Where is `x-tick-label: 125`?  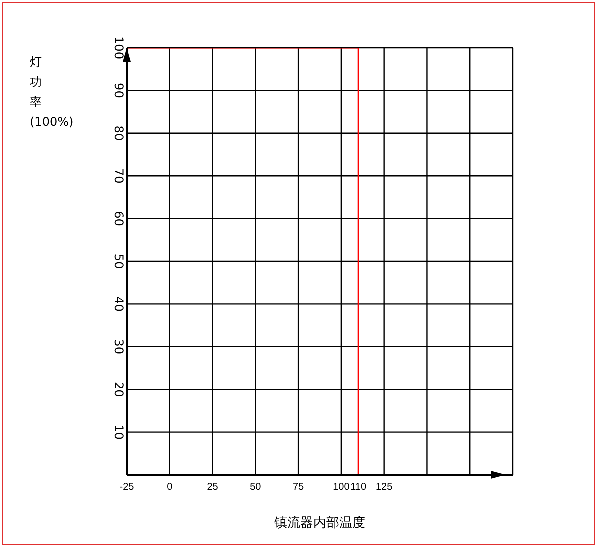 x-tick-label: 125 is located at coordinates (385, 488).